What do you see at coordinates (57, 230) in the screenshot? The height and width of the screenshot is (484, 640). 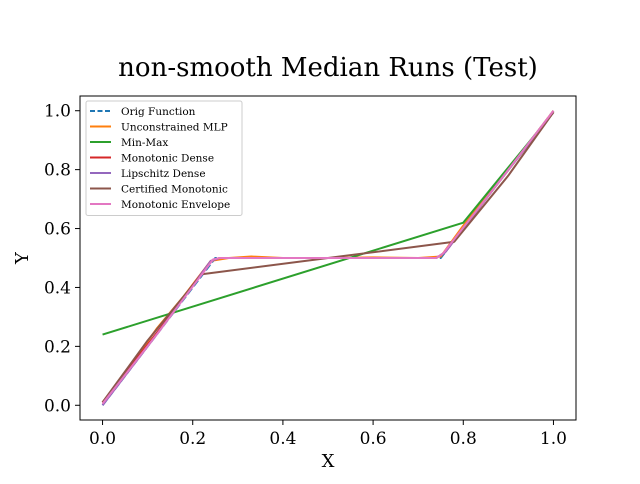 I see `y-tick-label: 0.6` at bounding box center [57, 230].